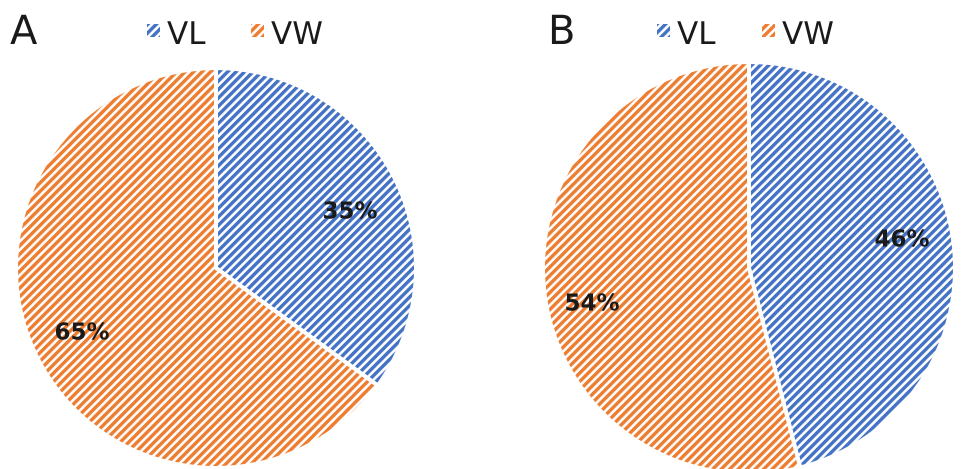 Image resolution: width=969 pixels, height=469 pixels. What do you see at coordinates (901, 240) in the screenshot?
I see `data-label-vl-b: 46%` at bounding box center [901, 240].